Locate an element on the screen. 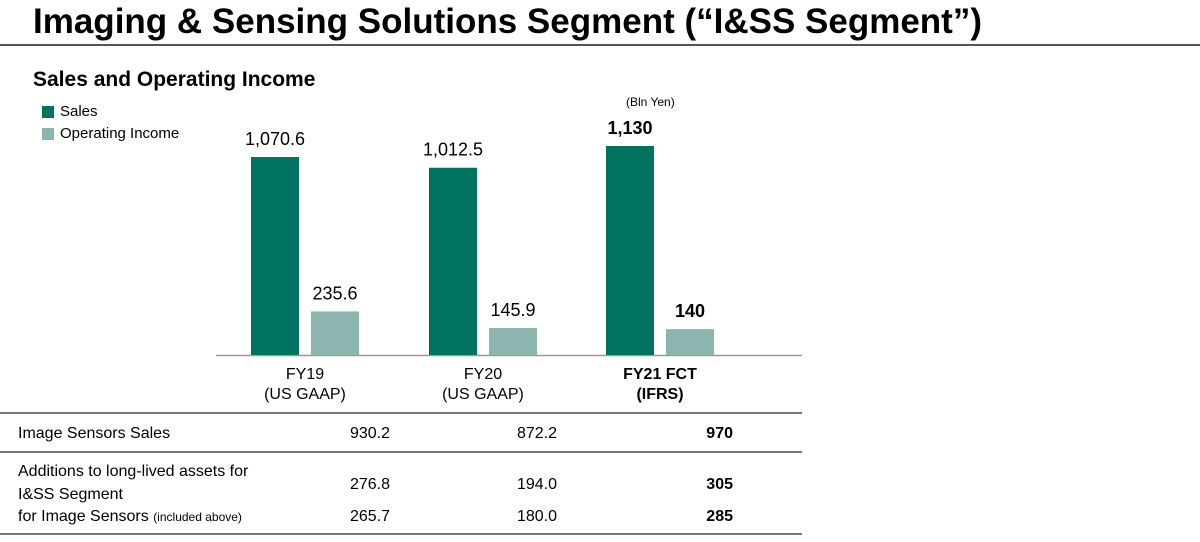 Image resolution: width=1200 pixels, height=542 pixels. chart-title: Sales and Operating Income is located at coordinates (174, 79).